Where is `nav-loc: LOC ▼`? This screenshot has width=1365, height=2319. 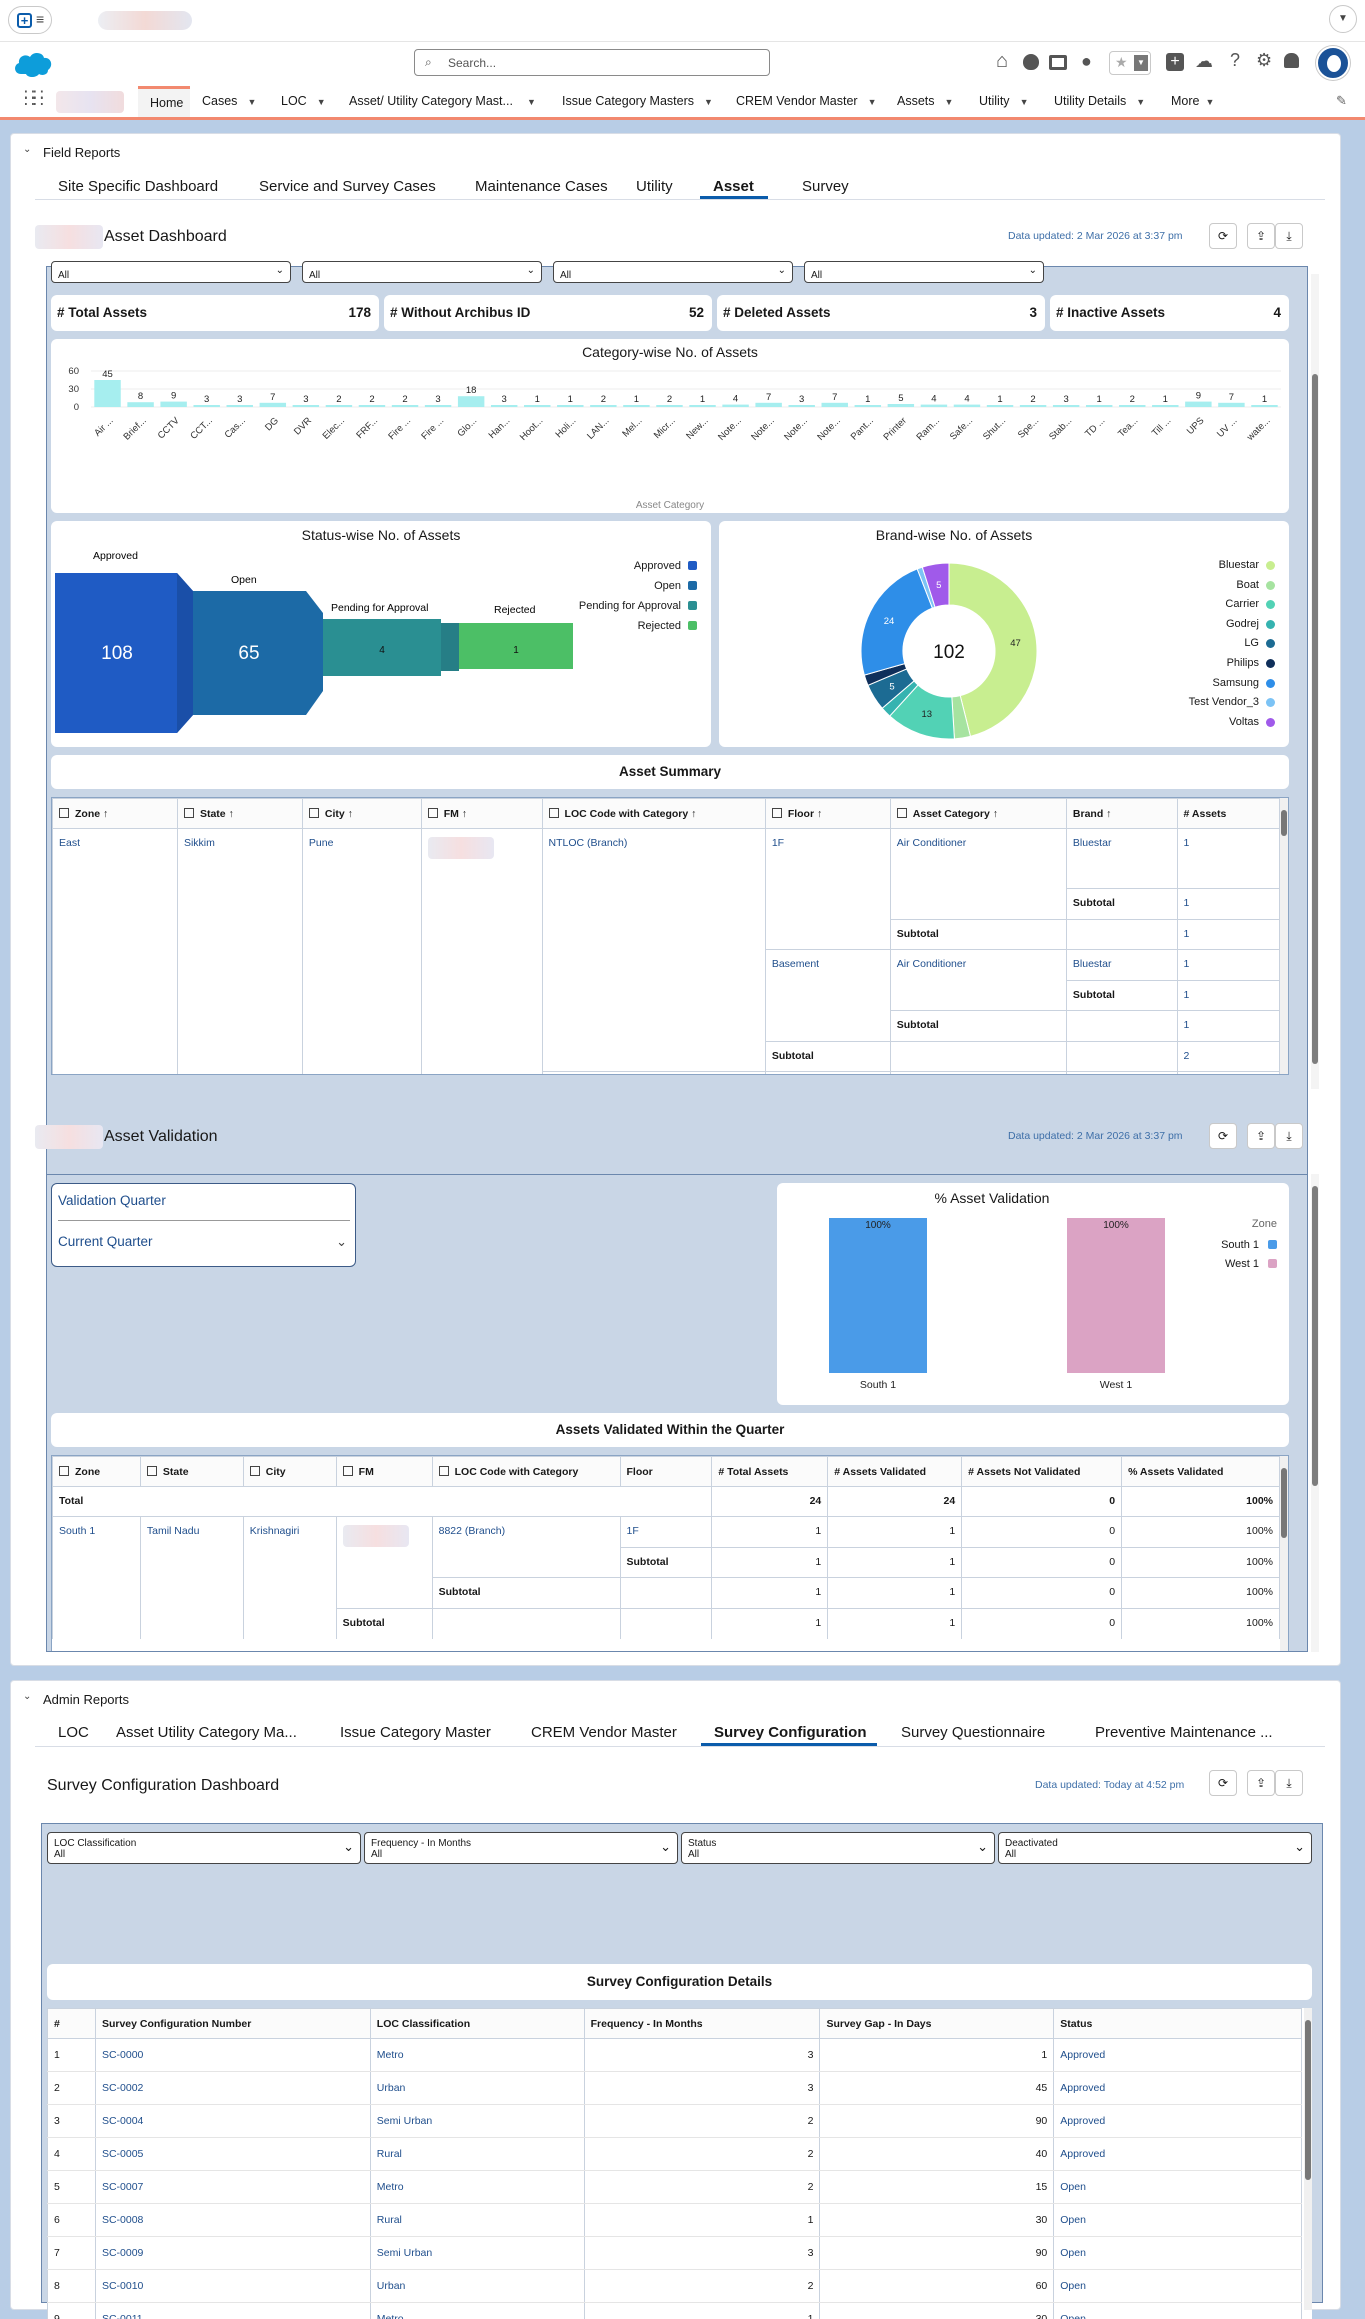
nav-loc: LOC ▼ is located at coordinates (303, 101).